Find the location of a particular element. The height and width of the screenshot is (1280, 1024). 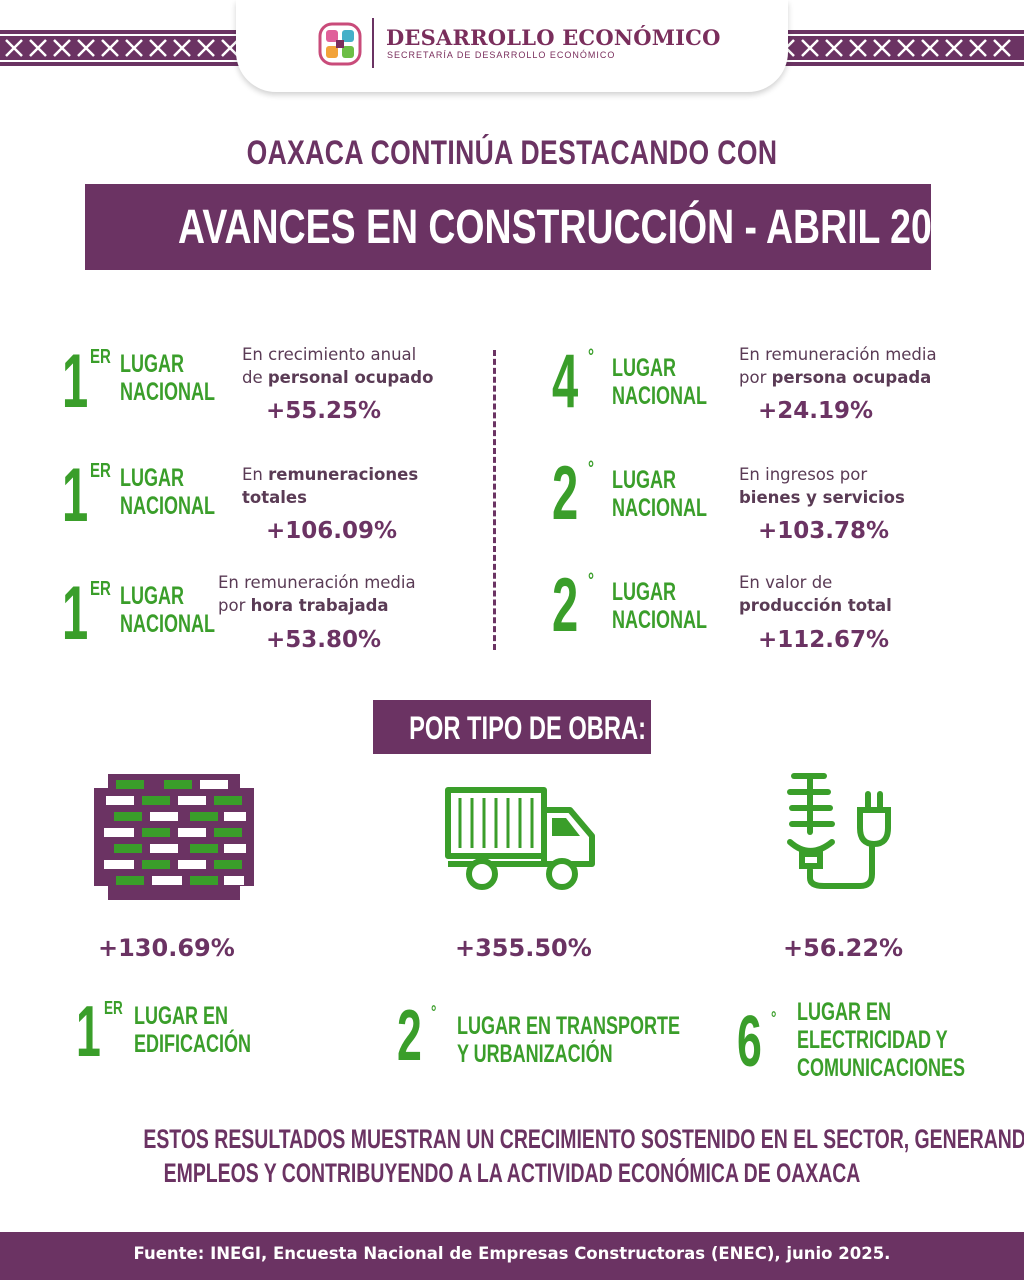

rank-label: LUGAR EN EDIFICACIÓN is located at coordinates (192, 1030).